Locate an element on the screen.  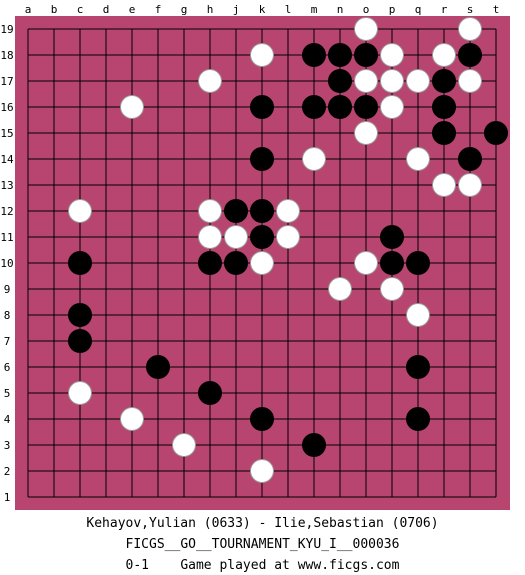
column-label-r: r is located at coordinates (444, 9).